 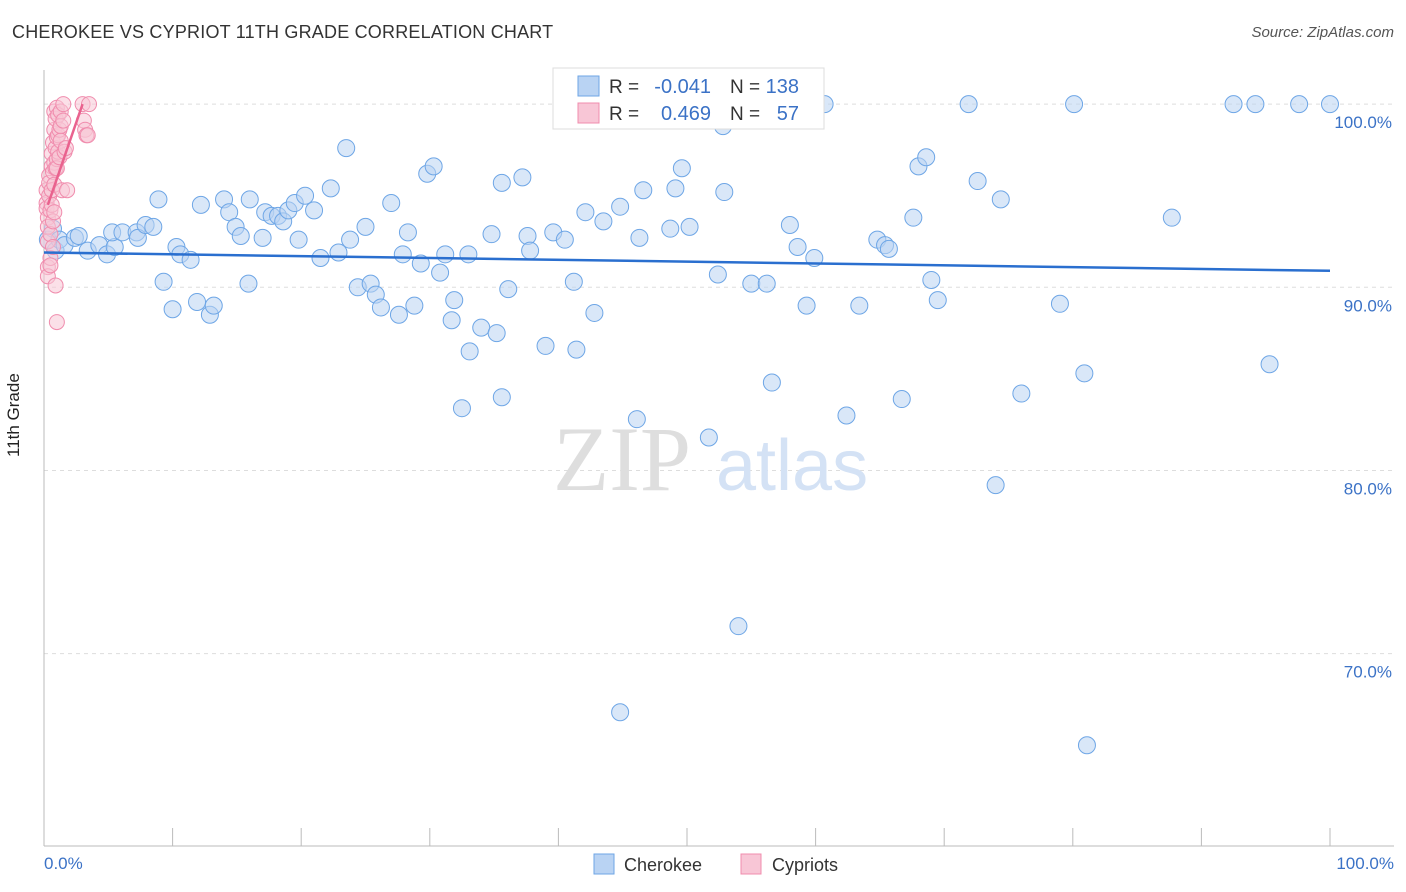 What do you see at coordinates (63, 863) in the screenshot?
I see `x-tick-label-min: 0.0%` at bounding box center [63, 863].